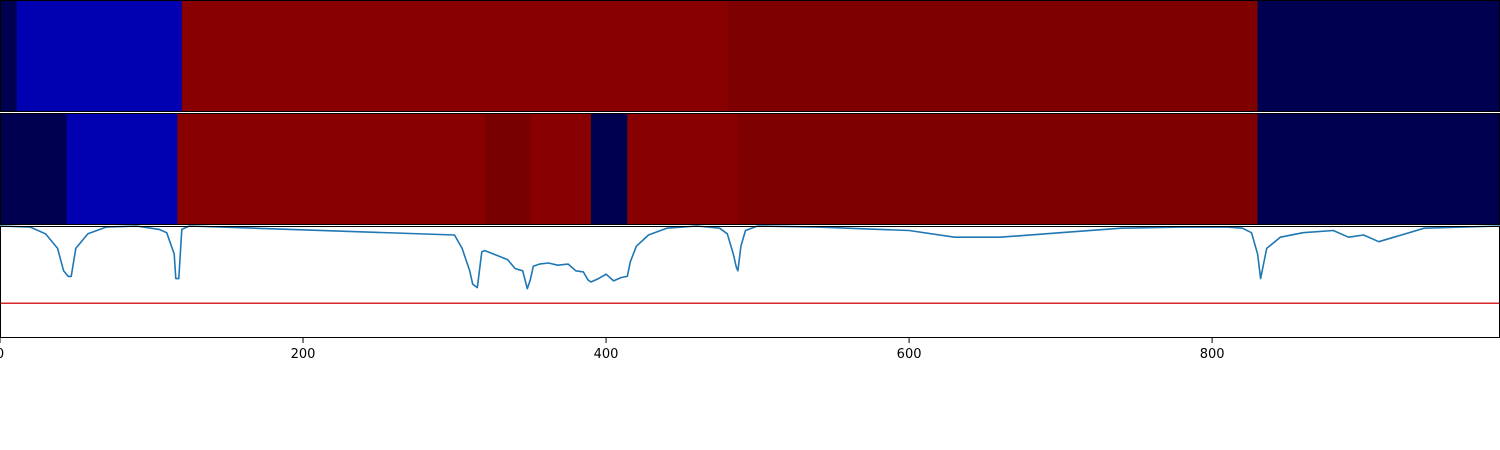  What do you see at coordinates (750, 257) in the screenshot?
I see `series-line` at bounding box center [750, 257].